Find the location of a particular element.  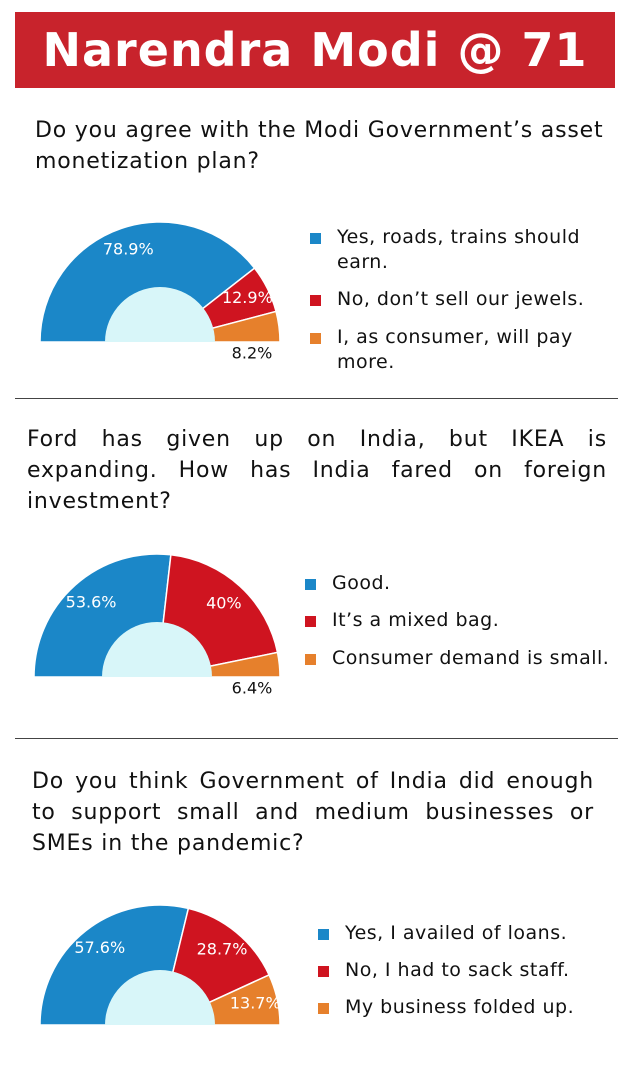

value-label: 53.6% is located at coordinates (91, 602).